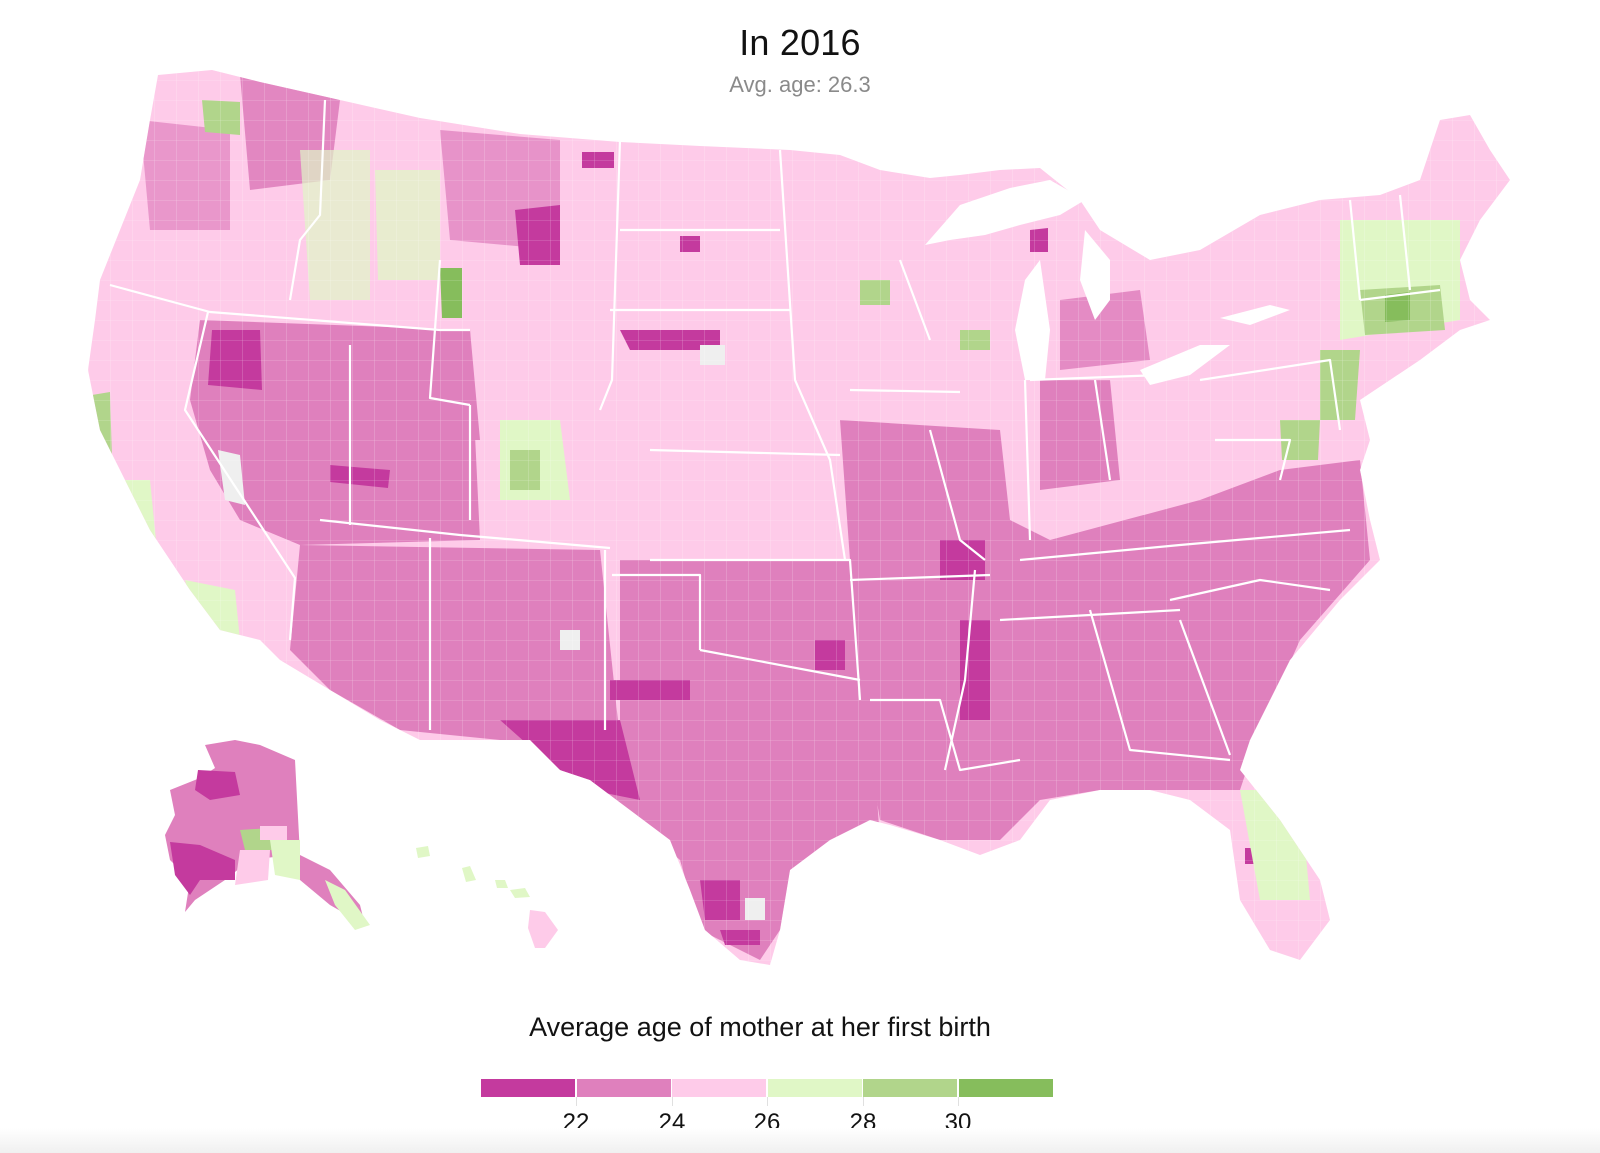 This screenshot has height=1153, width=1600. Describe the element at coordinates (800, 42) in the screenshot. I see `map-title: In 2016` at that location.